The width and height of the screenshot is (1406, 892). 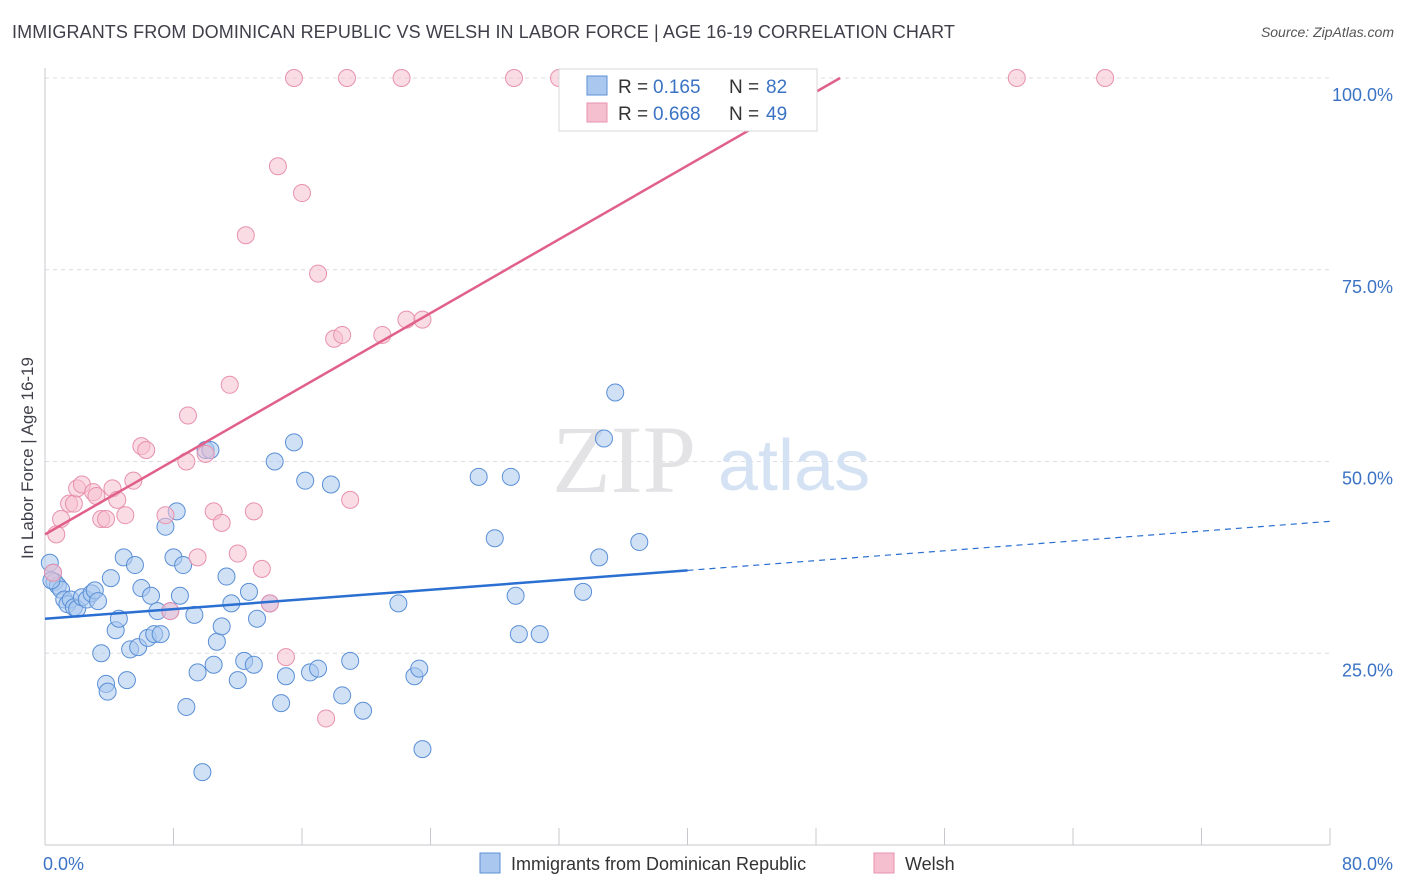 I want to click on bottom-legend-label-welsh: Welsh, so click(x=930, y=864).